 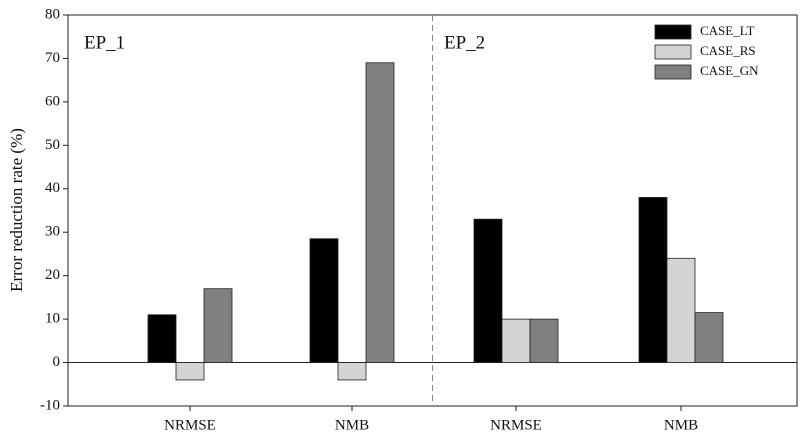 What do you see at coordinates (104, 42) in the screenshot?
I see `panel-label: EP_1` at bounding box center [104, 42].